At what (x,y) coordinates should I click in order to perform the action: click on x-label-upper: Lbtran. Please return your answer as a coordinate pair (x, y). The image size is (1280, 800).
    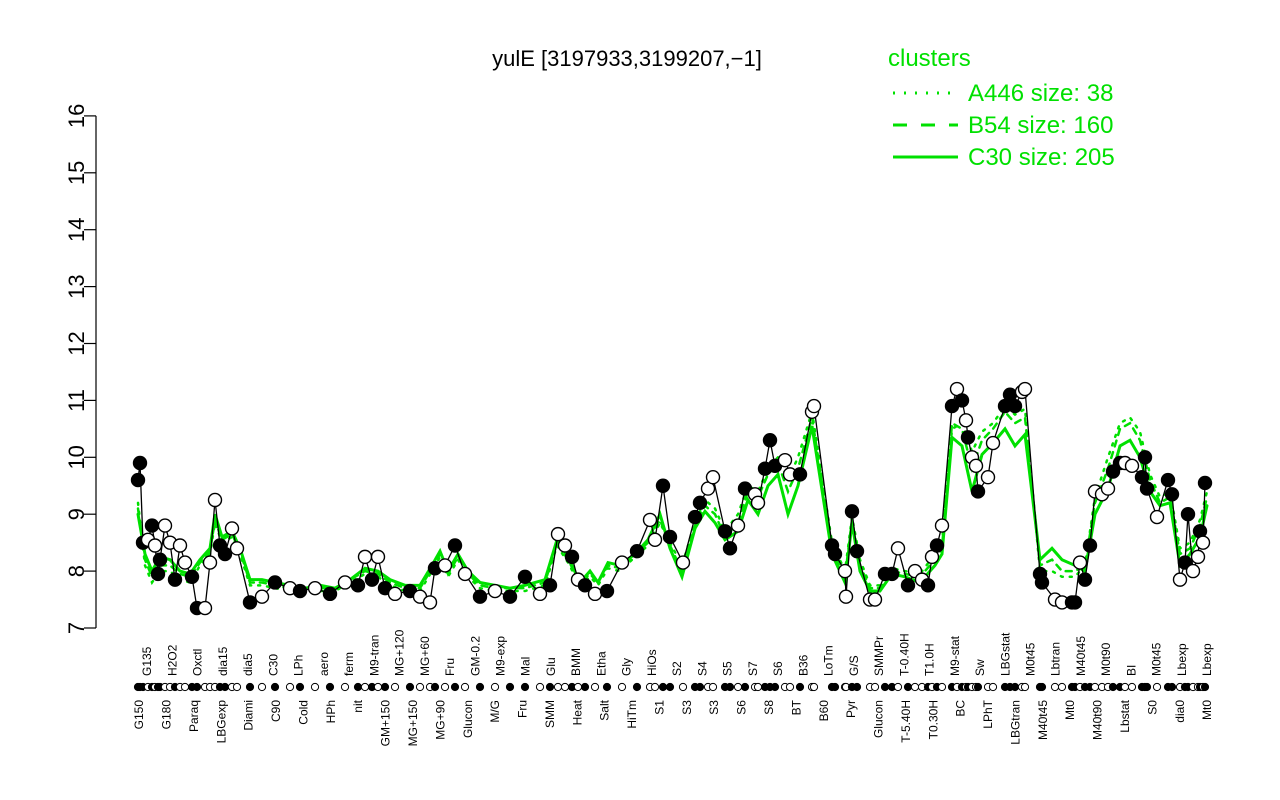
    Looking at the image, I should click on (1056, 659).